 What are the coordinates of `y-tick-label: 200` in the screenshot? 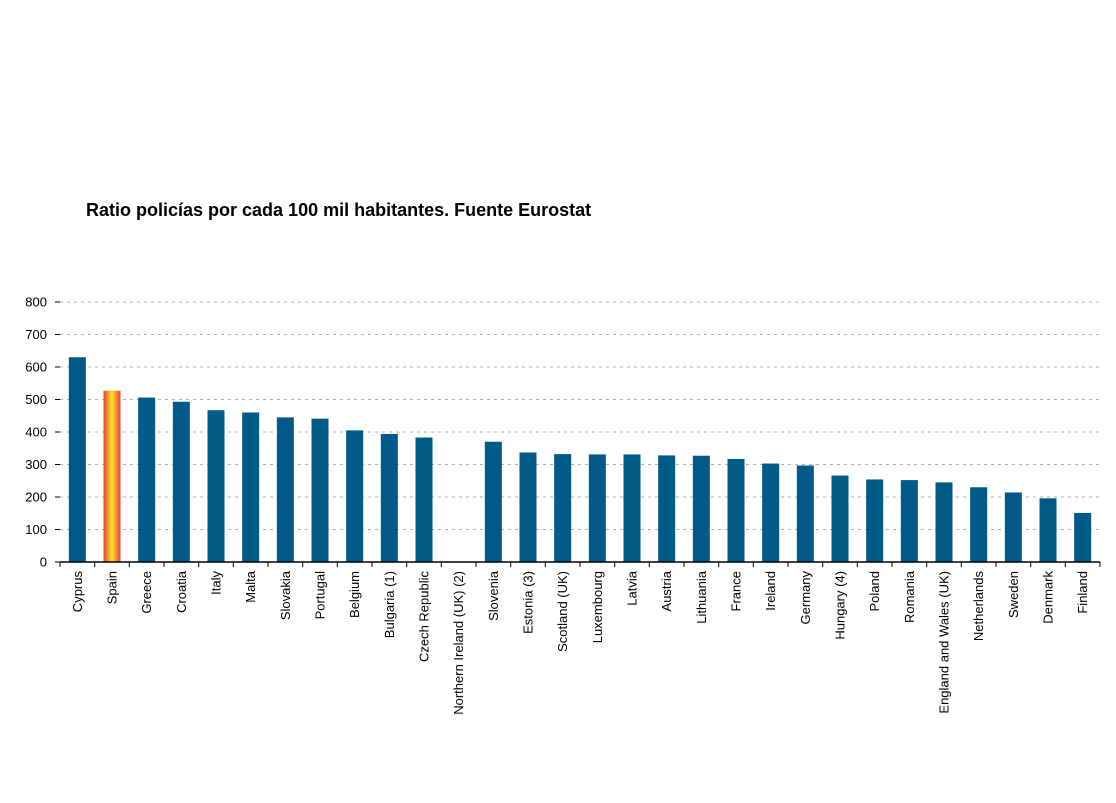 It's located at (36, 497).